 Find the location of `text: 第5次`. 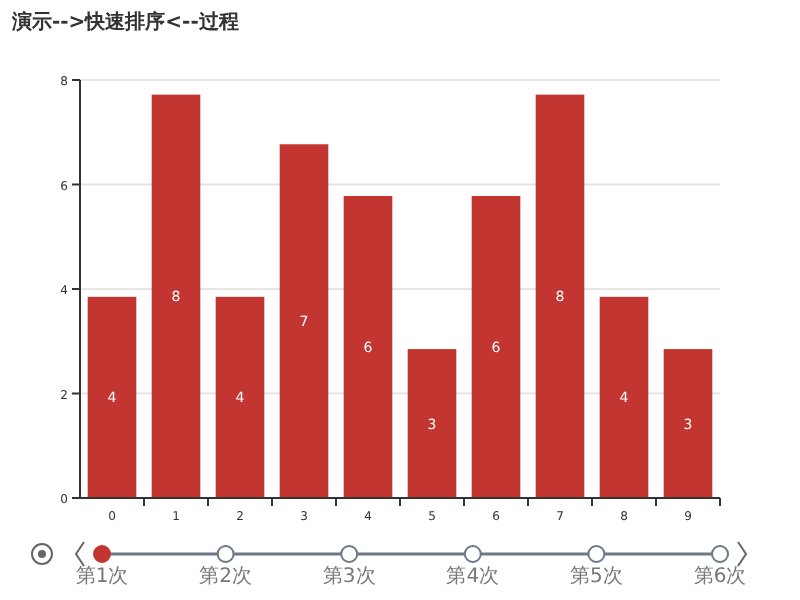

text: 第5次 is located at coordinates (596, 576).